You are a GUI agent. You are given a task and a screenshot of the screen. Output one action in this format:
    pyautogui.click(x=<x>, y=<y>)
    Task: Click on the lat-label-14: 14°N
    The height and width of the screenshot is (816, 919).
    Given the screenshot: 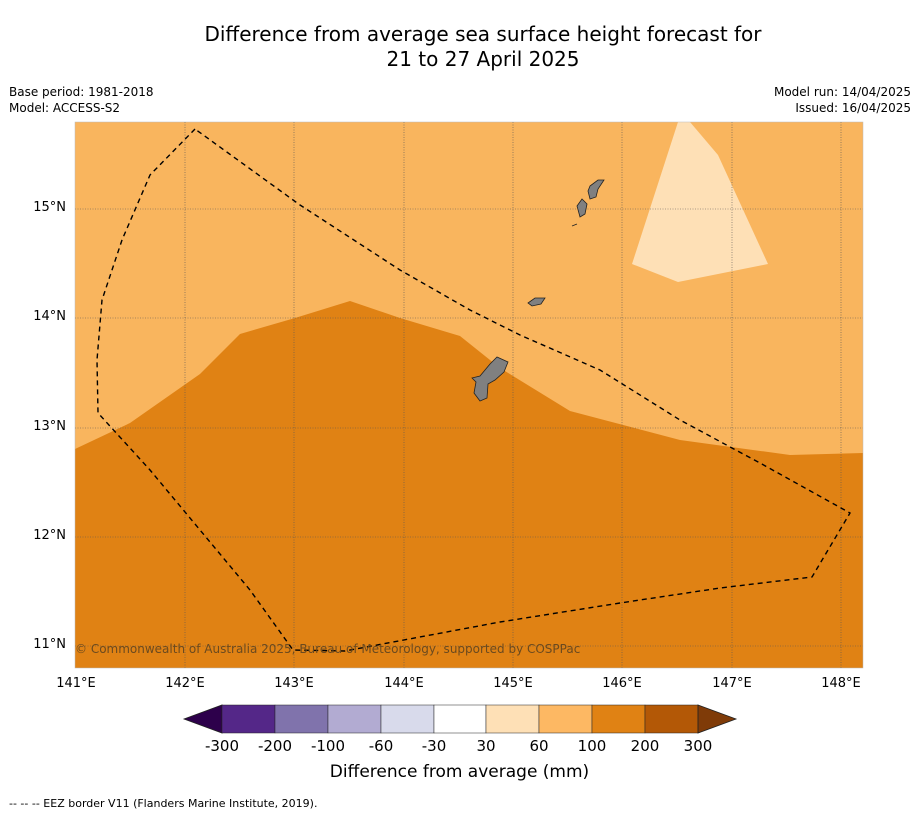 What is the action you would take?
    pyautogui.click(x=49, y=316)
    